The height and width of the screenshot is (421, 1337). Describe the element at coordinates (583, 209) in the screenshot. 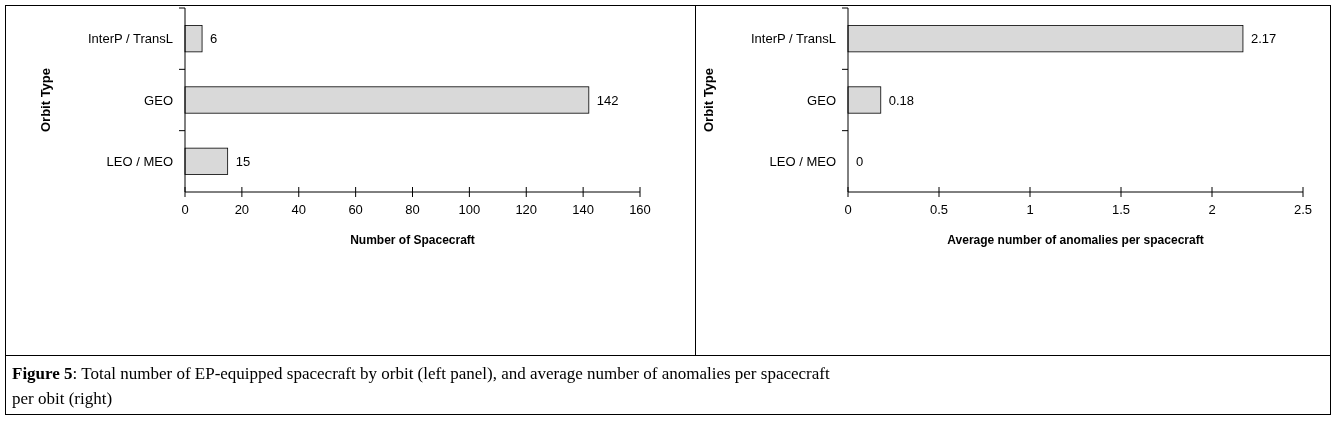

I see `x-tick-label: 140` at that location.